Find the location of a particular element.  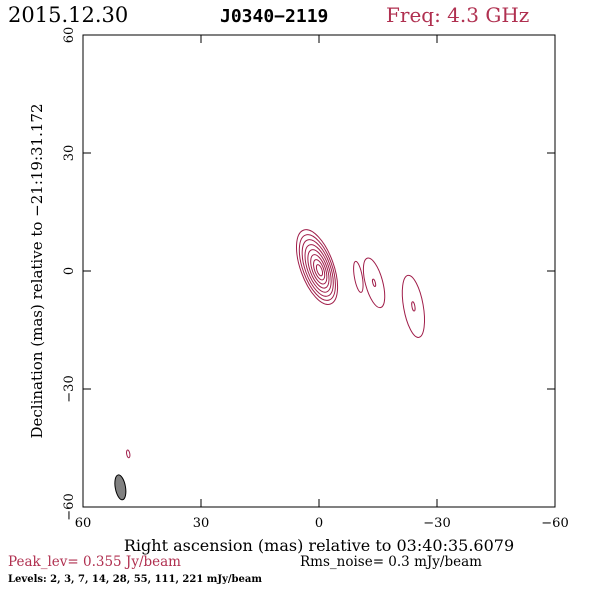

x-tick-label: −60 is located at coordinates (554, 523).